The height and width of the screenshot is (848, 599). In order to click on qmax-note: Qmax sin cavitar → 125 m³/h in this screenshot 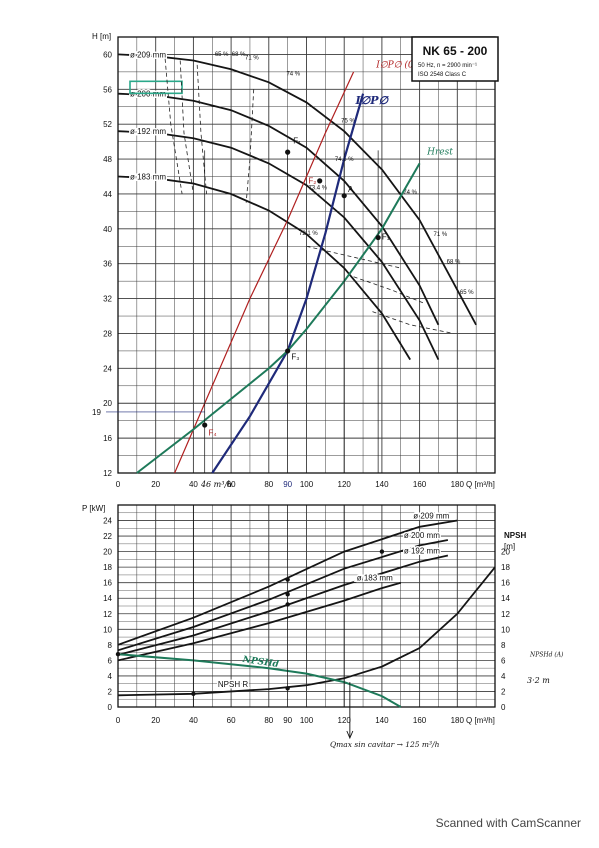, I will do `click(385, 744)`.